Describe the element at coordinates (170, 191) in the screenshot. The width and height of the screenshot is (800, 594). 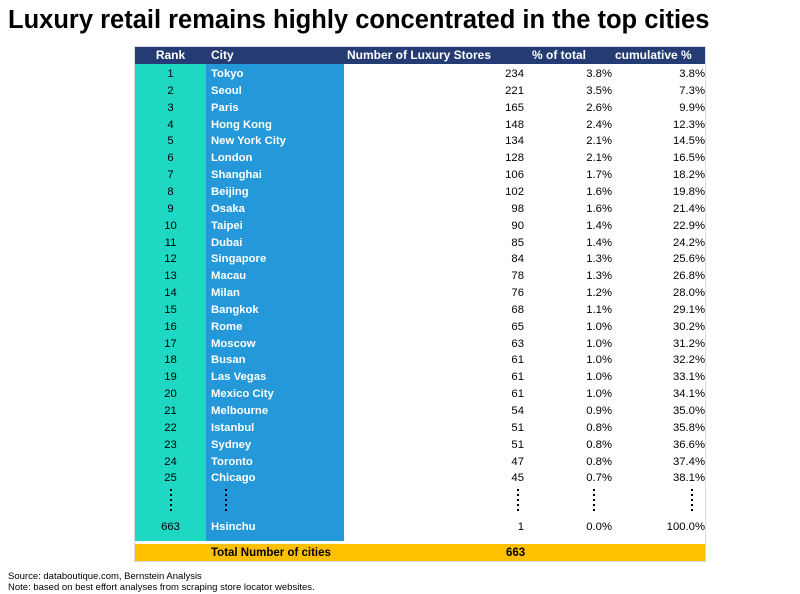
I see `cell-rank: 8` at that location.